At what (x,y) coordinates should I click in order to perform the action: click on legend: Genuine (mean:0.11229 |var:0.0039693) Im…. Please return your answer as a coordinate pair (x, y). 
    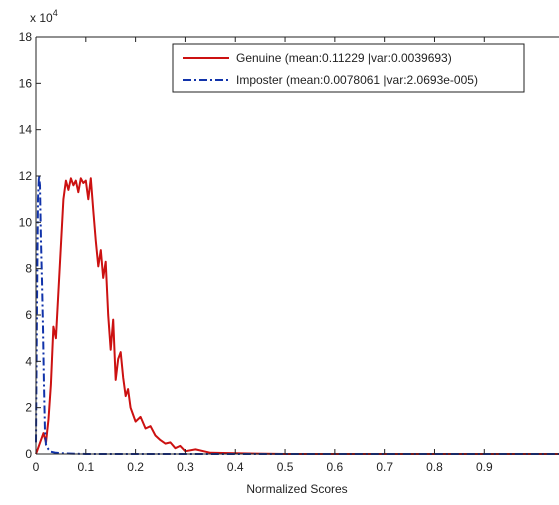
    Looking at the image, I should click on (348, 68).